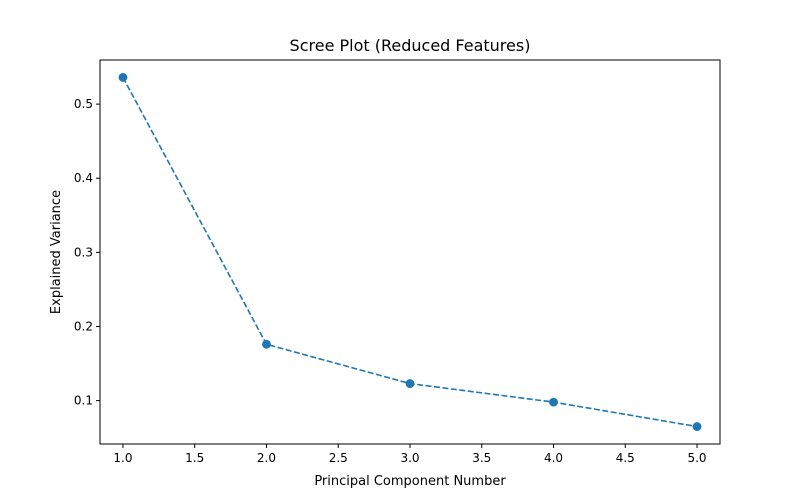 The image size is (800, 500). What do you see at coordinates (410, 45) in the screenshot?
I see `chart-title: Scree Plot (Reduced Features)` at bounding box center [410, 45].